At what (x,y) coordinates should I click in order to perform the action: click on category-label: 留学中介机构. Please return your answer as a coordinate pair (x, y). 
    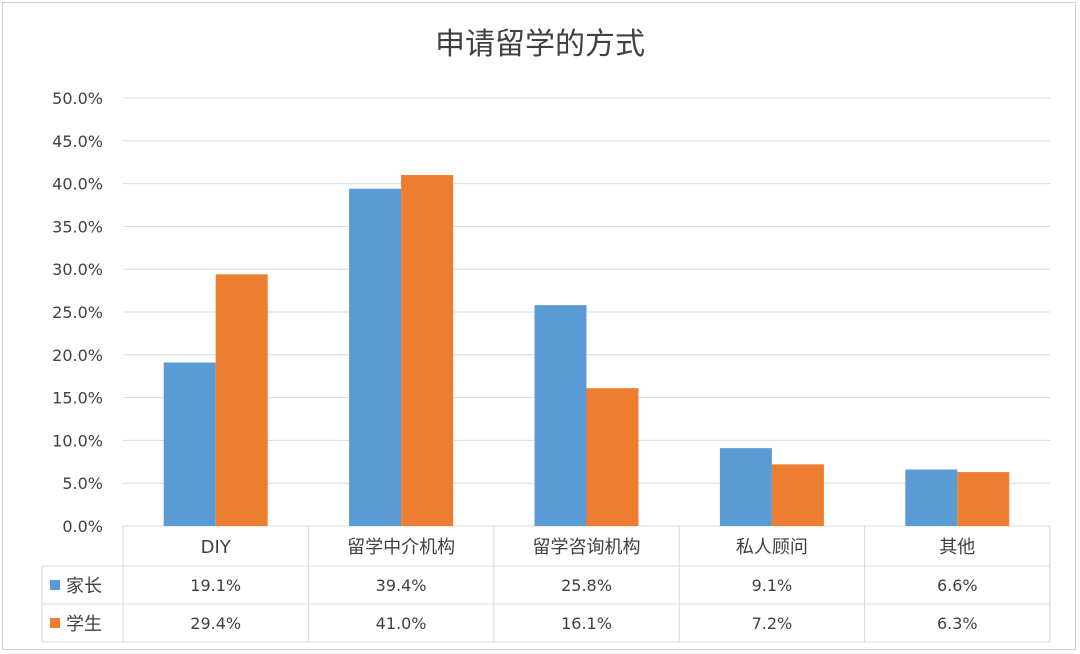
    Looking at the image, I should click on (401, 547).